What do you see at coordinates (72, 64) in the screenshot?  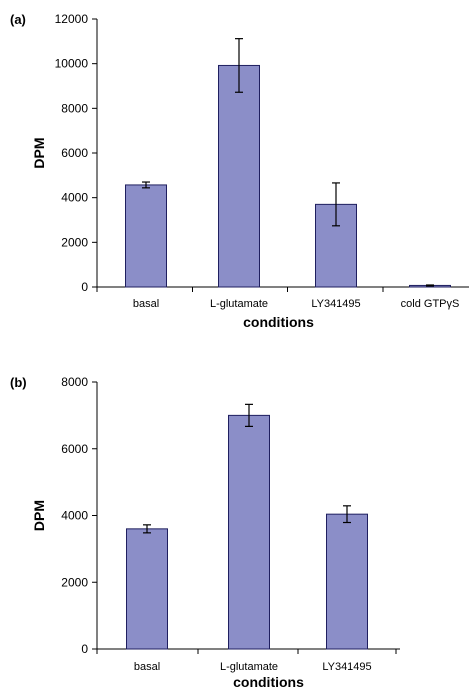 I see `y-tick-label: 10000` at bounding box center [72, 64].